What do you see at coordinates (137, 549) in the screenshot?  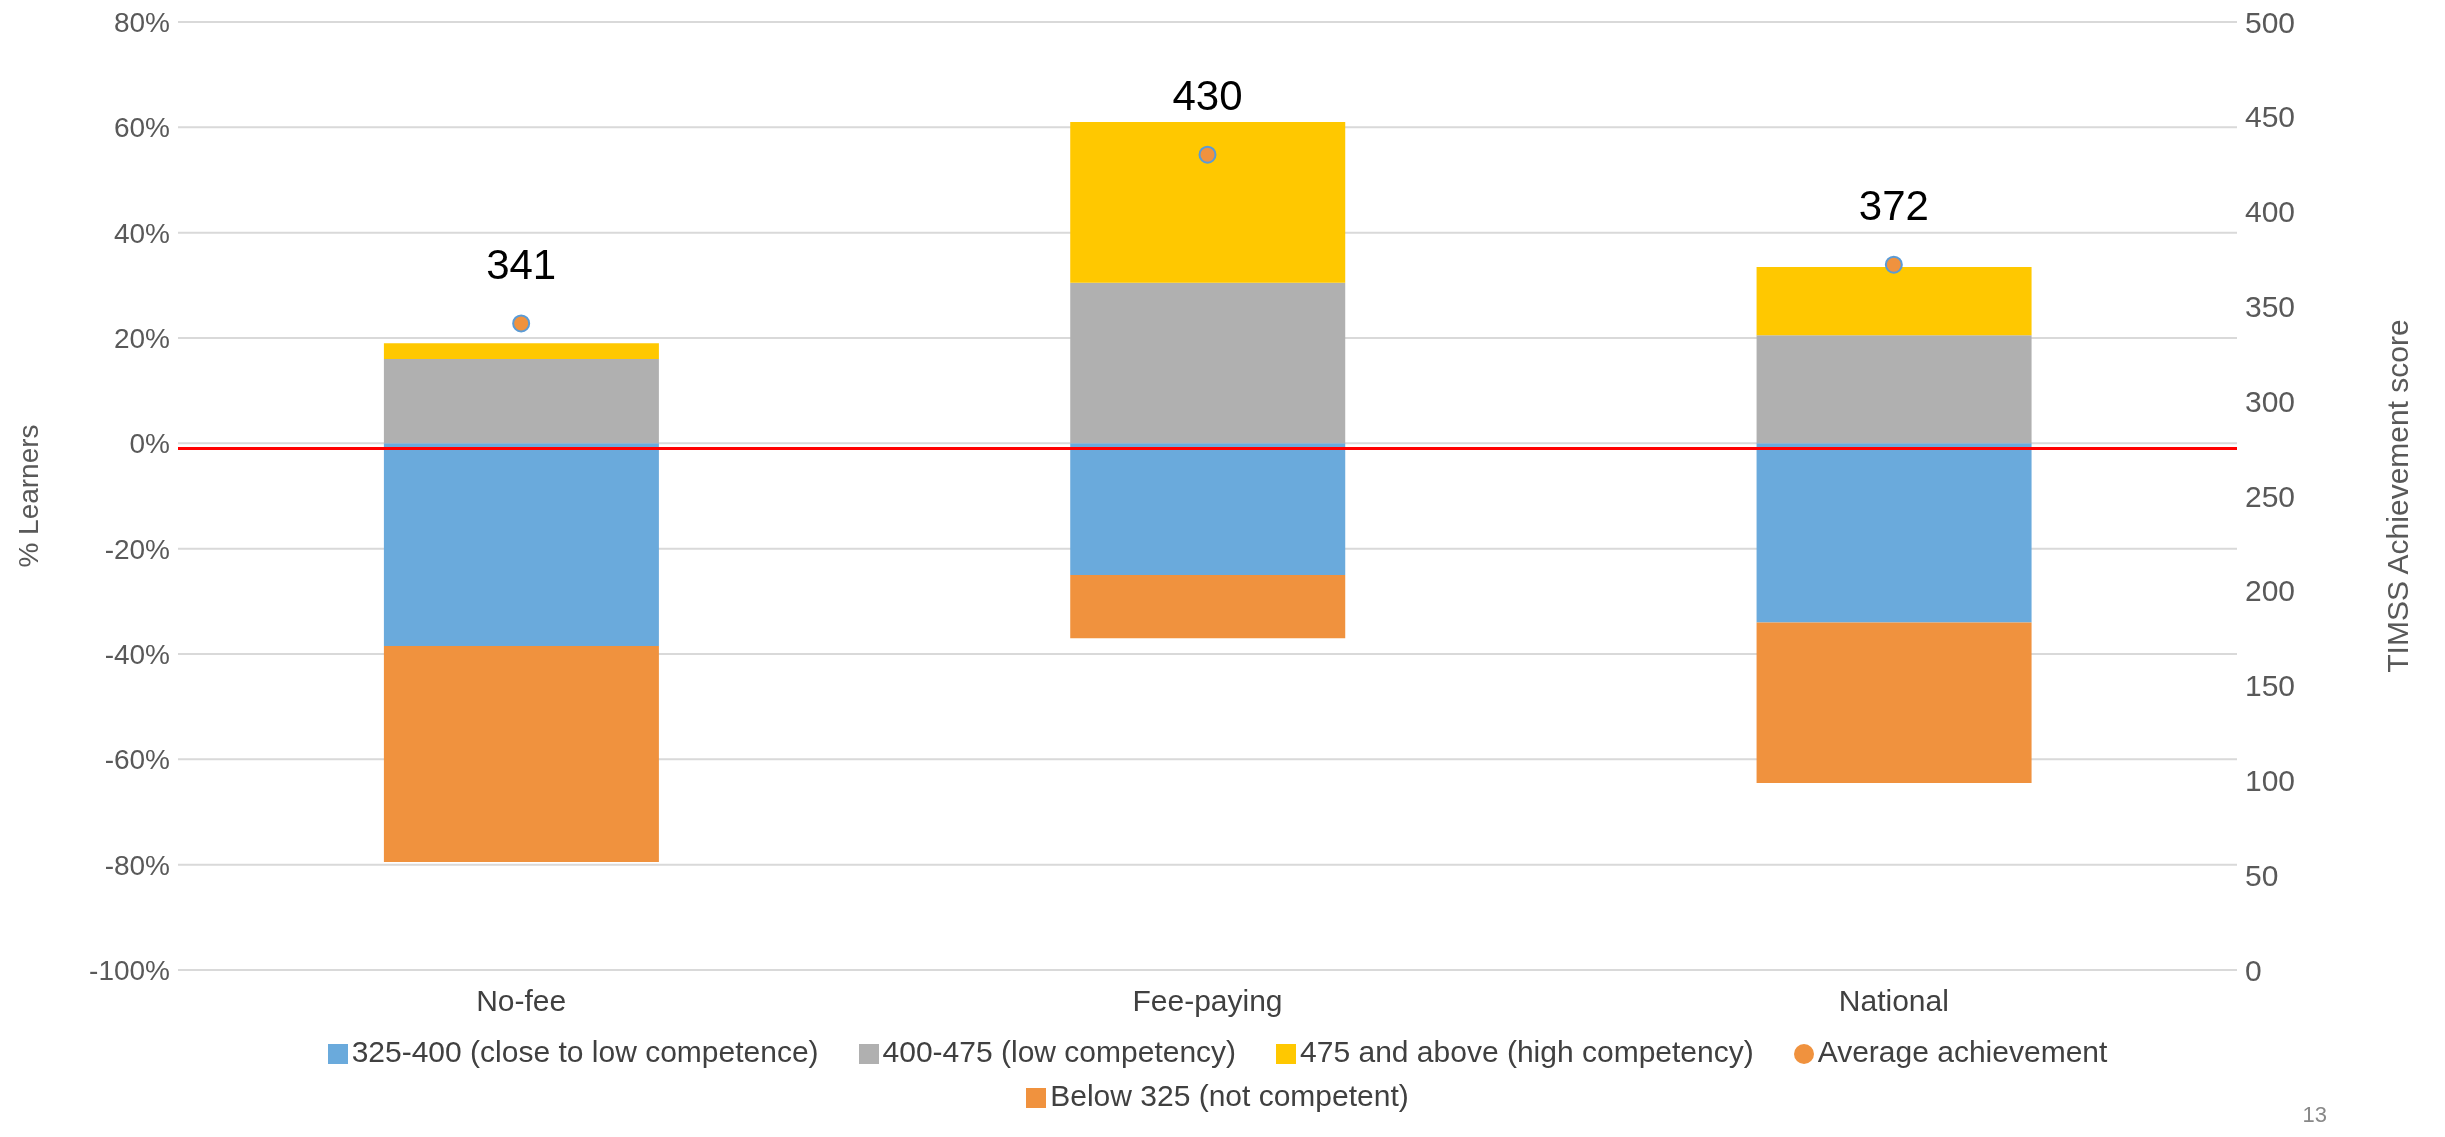 I see `y-tick-label: -20%` at bounding box center [137, 549].